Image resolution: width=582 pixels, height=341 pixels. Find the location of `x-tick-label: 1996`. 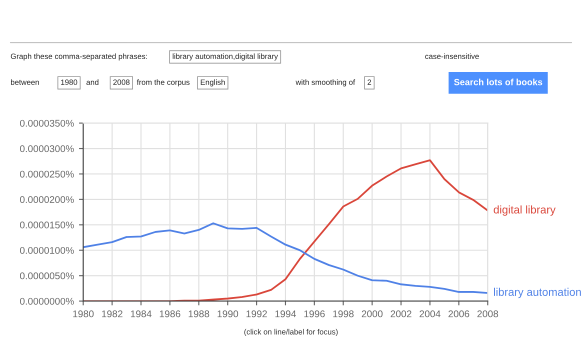

x-tick-label: 1996 is located at coordinates (314, 314).